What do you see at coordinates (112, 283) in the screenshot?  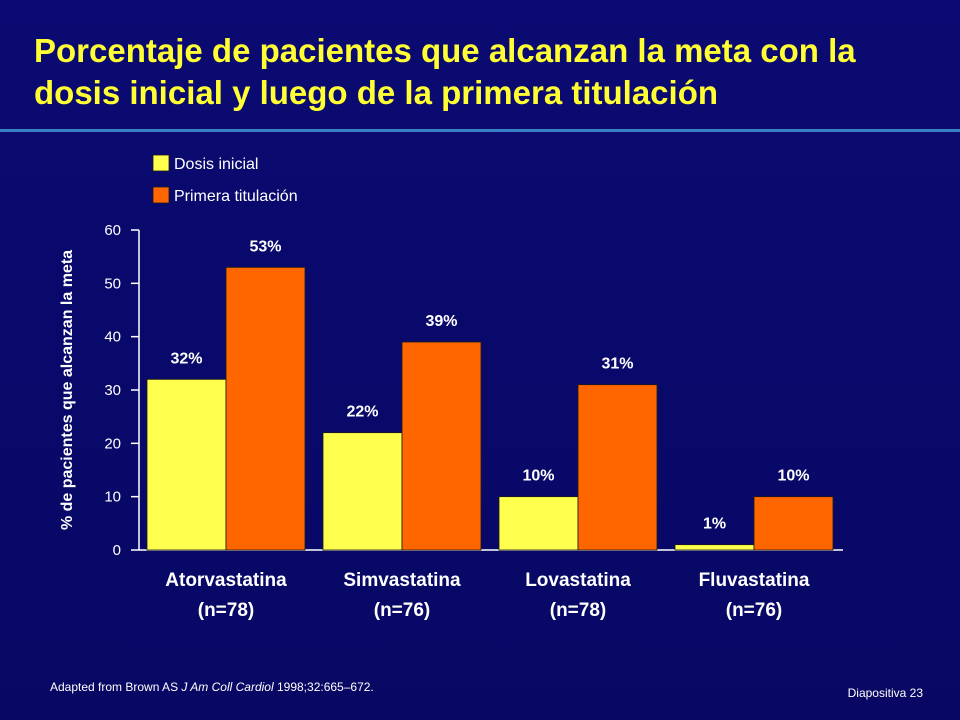 I see `y-tick-label: 50` at bounding box center [112, 283].